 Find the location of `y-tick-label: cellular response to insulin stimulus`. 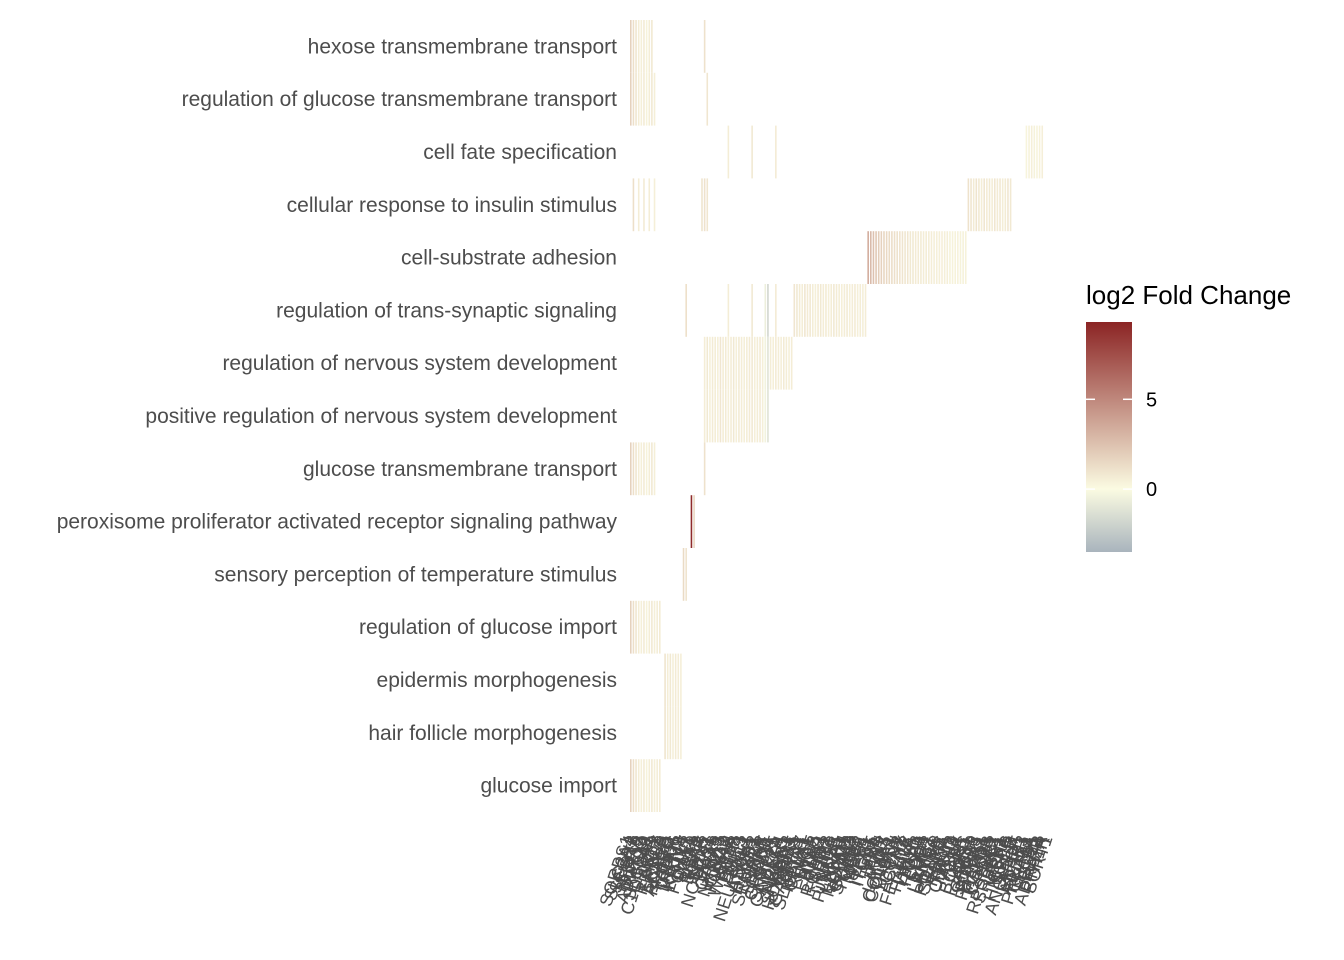

y-tick-label: cellular response to insulin stimulus is located at coordinates (452, 205).